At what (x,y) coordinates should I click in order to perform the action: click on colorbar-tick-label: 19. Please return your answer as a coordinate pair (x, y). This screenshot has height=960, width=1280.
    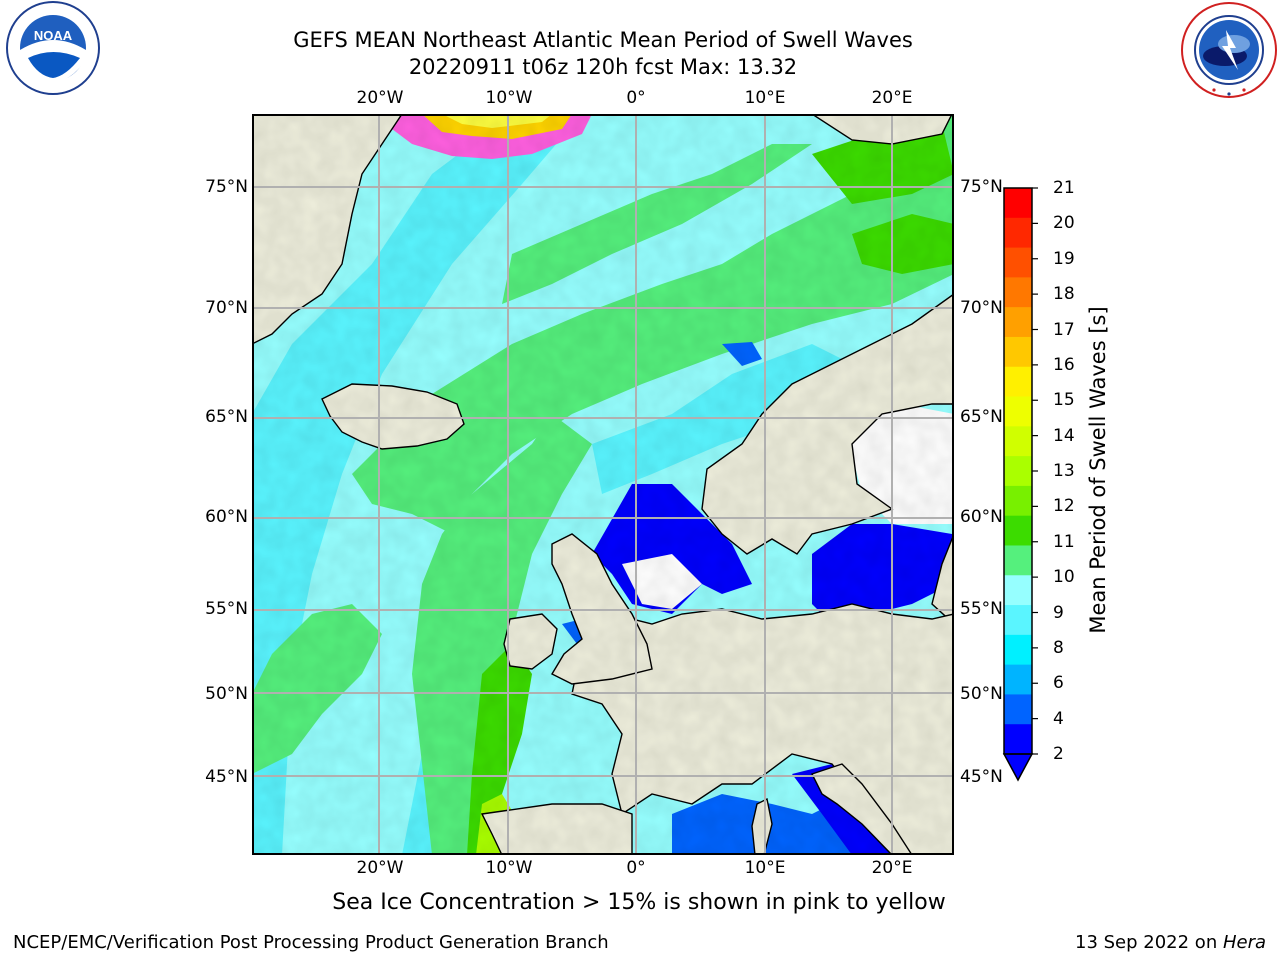
    Looking at the image, I should click on (1064, 258).